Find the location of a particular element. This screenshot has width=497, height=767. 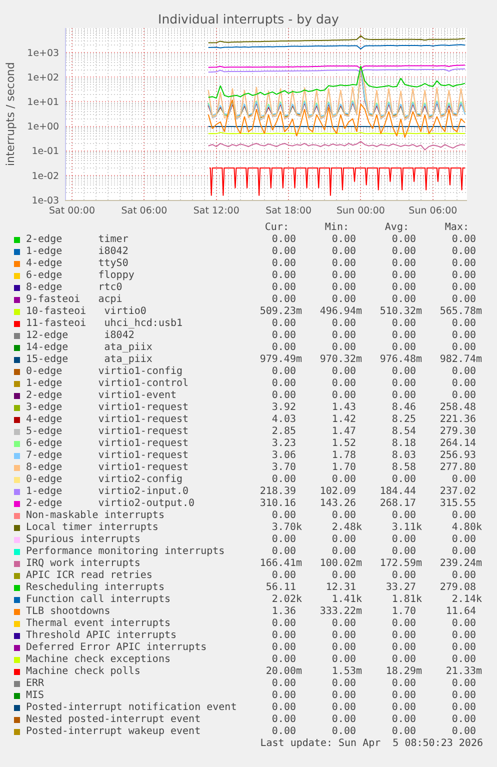

text: 1.81k is located at coordinates (407, 600).